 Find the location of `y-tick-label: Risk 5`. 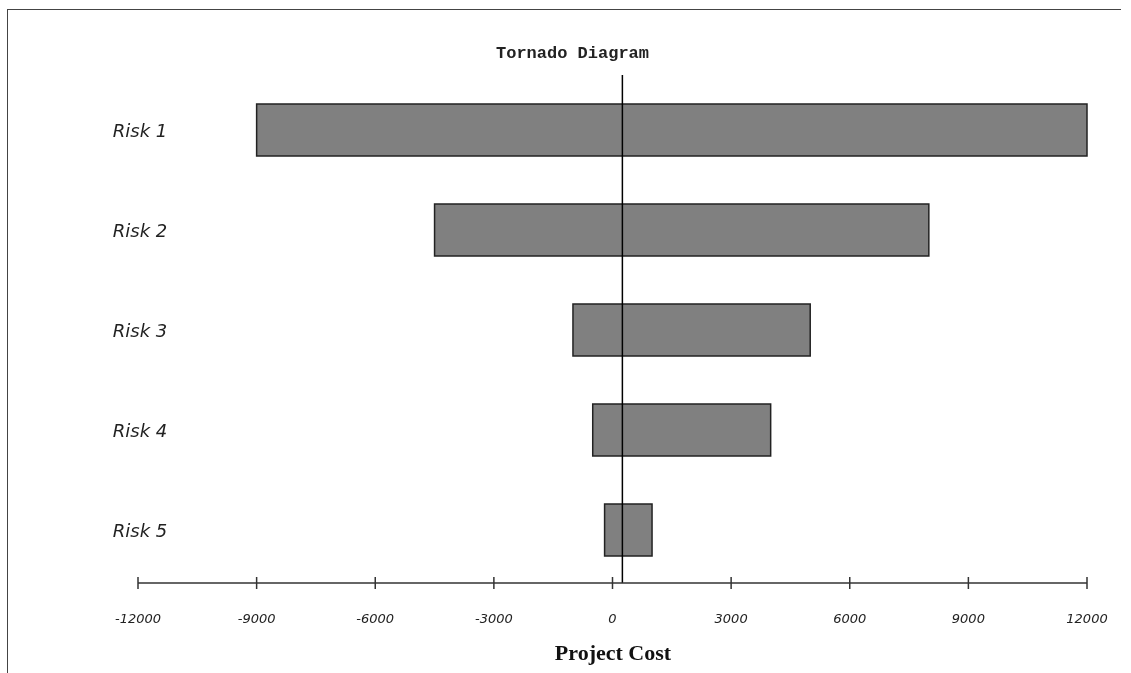

y-tick-label: Risk 5 is located at coordinates (140, 530).